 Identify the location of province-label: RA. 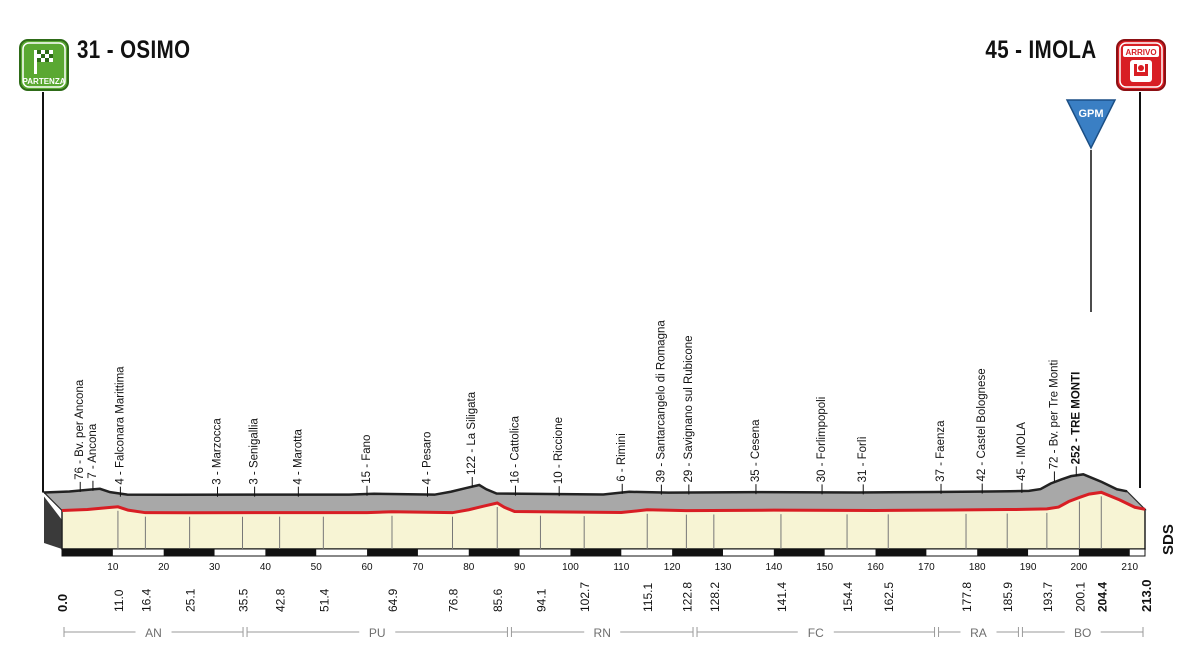
(978, 633).